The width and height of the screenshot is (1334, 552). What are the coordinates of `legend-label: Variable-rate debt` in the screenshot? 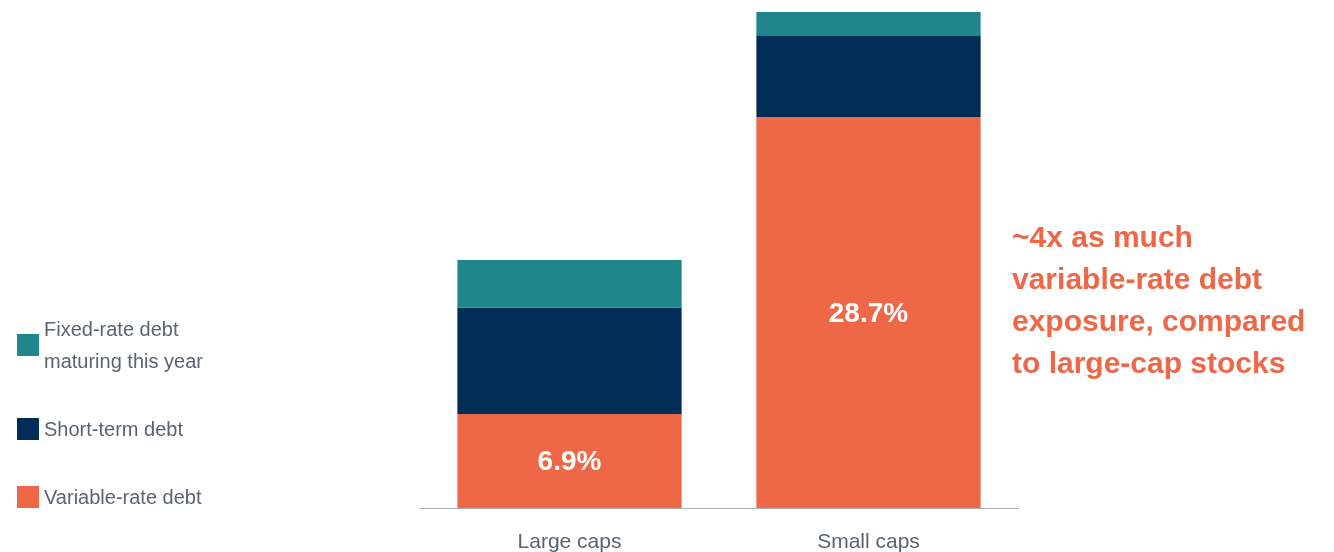 It's located at (123, 497).